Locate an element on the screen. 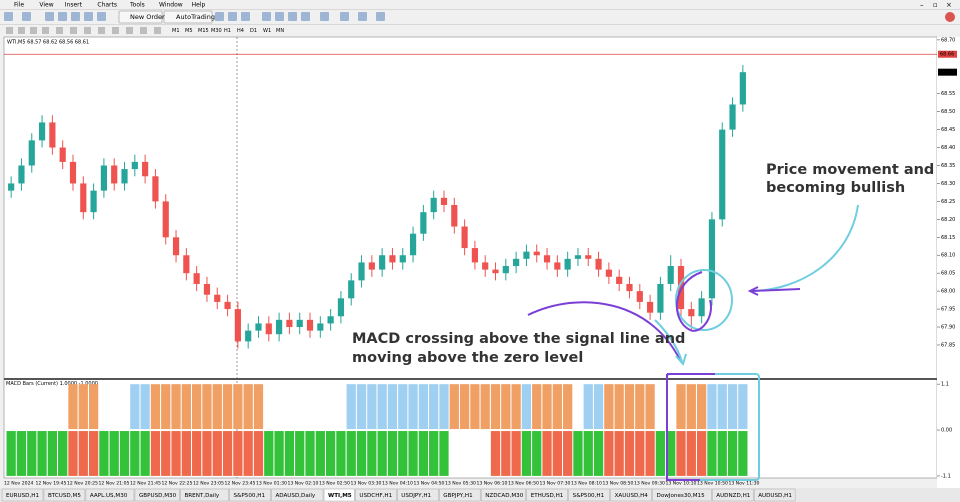  timeframe: W1 is located at coordinates (267, 31).